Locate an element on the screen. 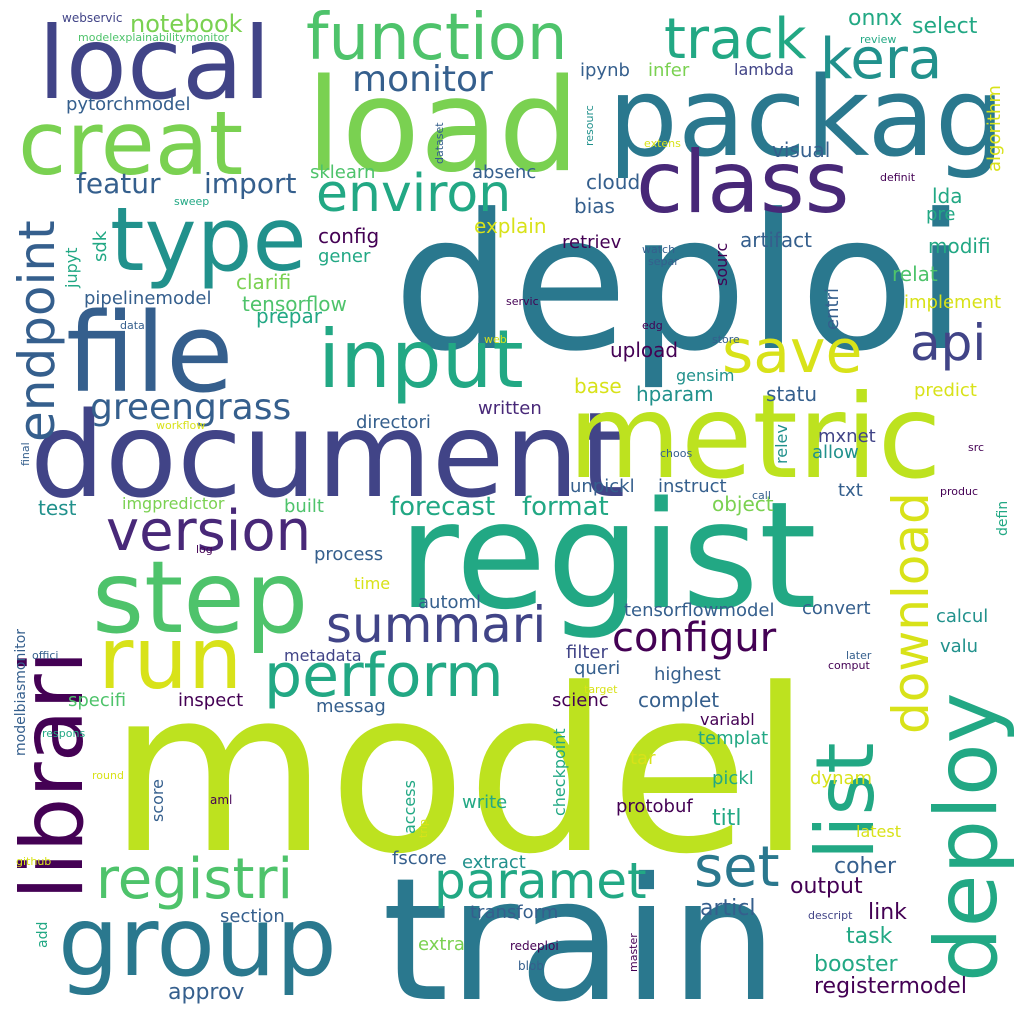  word-predict: predict is located at coordinates (945, 390).